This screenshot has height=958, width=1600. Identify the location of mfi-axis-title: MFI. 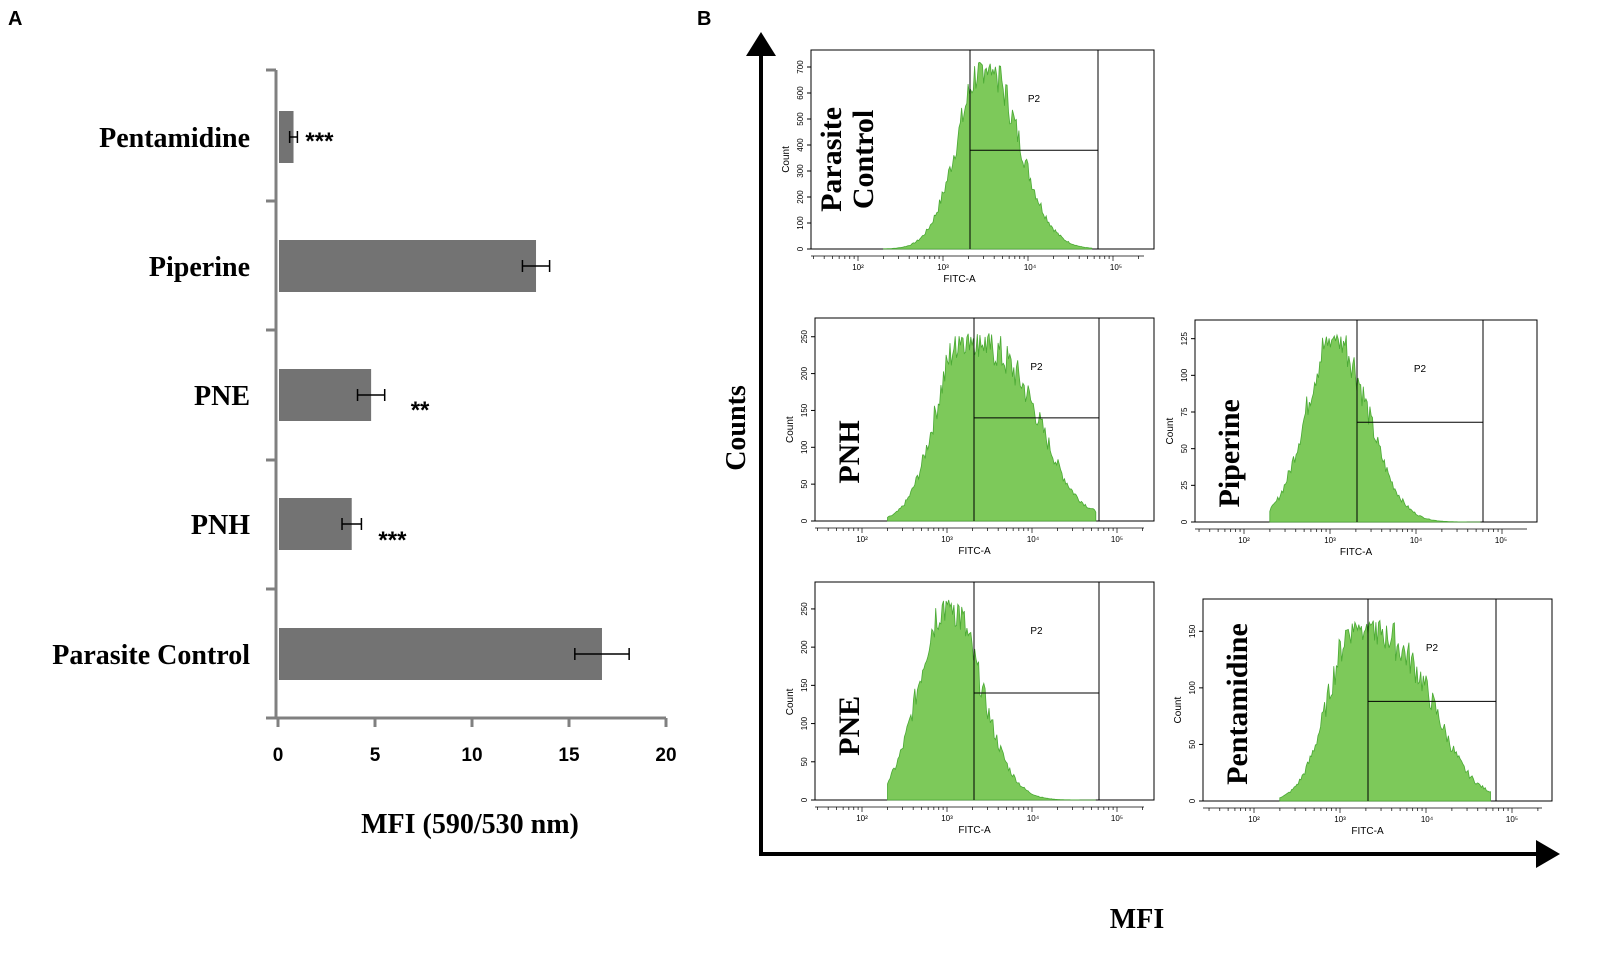
(1137, 919).